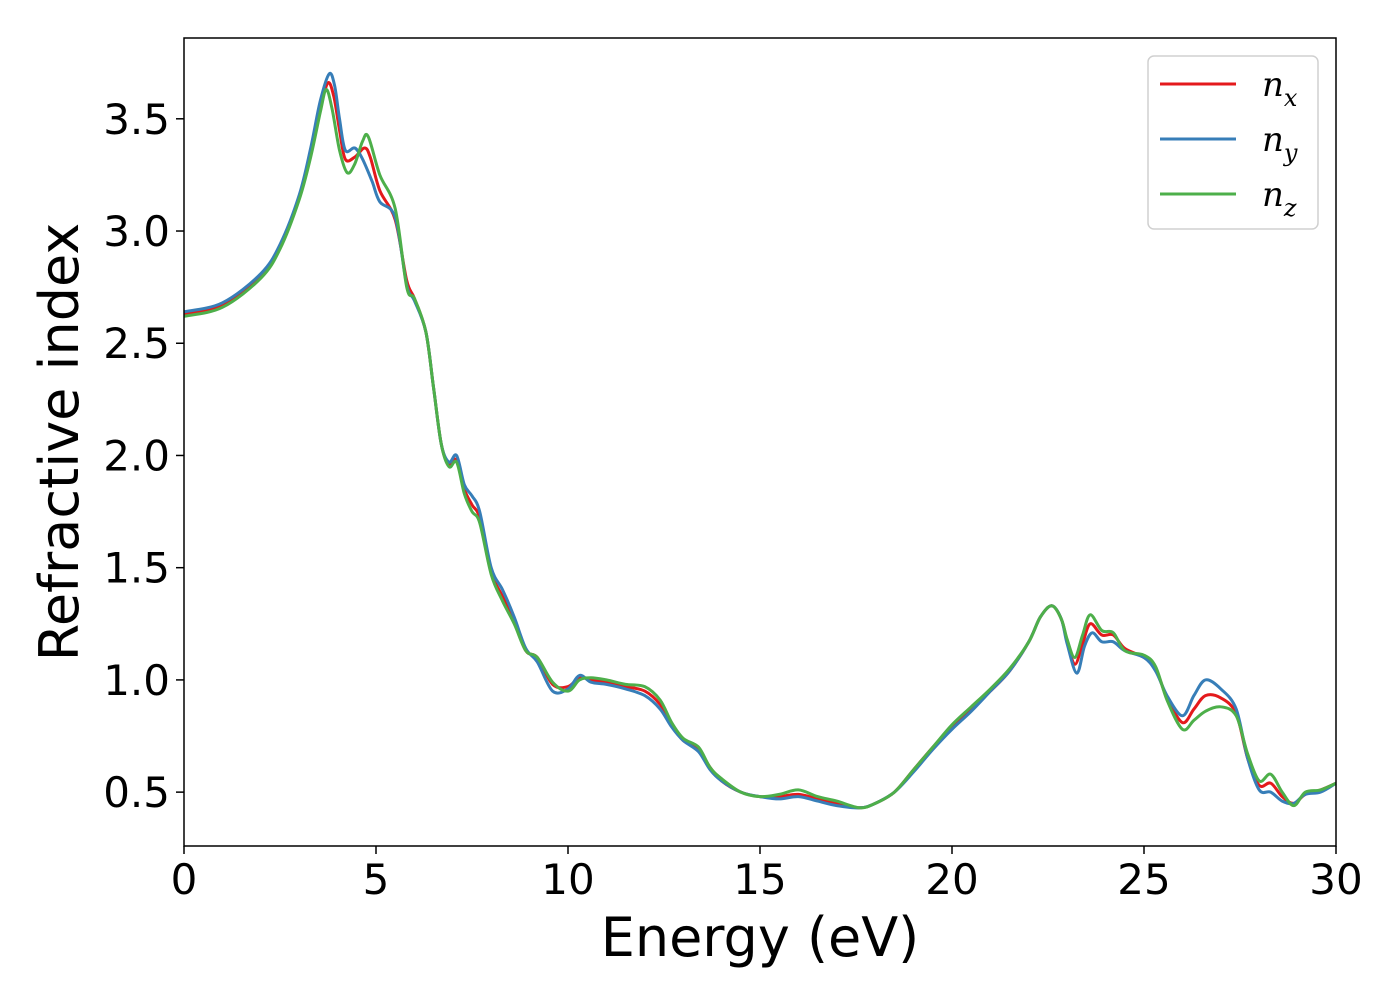  What do you see at coordinates (1290, 208) in the screenshot?
I see `legend-label-subscript: z` at bounding box center [1290, 208].